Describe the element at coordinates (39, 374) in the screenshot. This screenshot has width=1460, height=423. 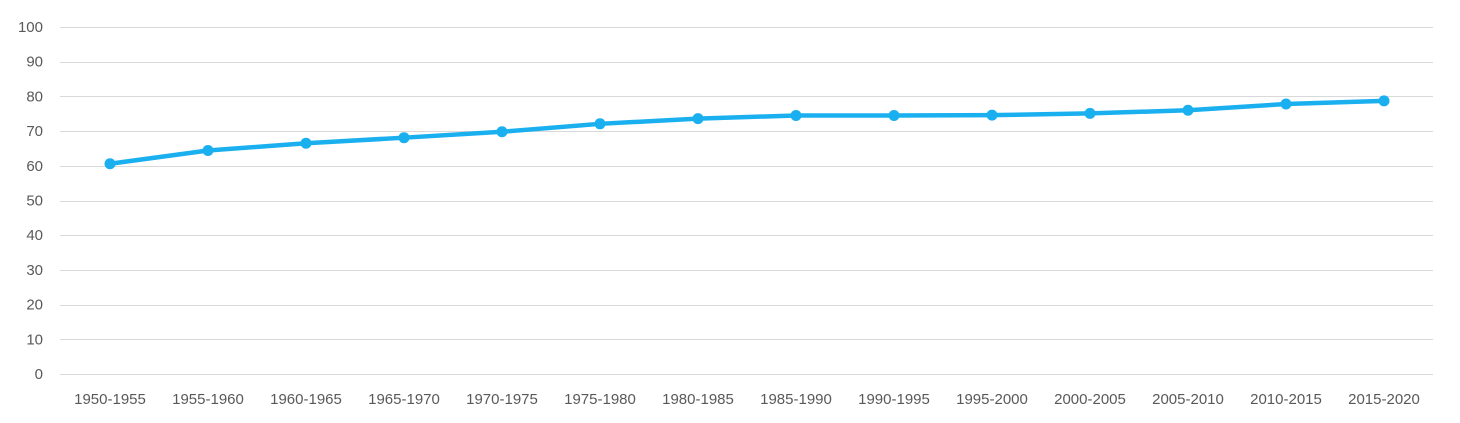
I see `y-tick-label: 0` at that location.